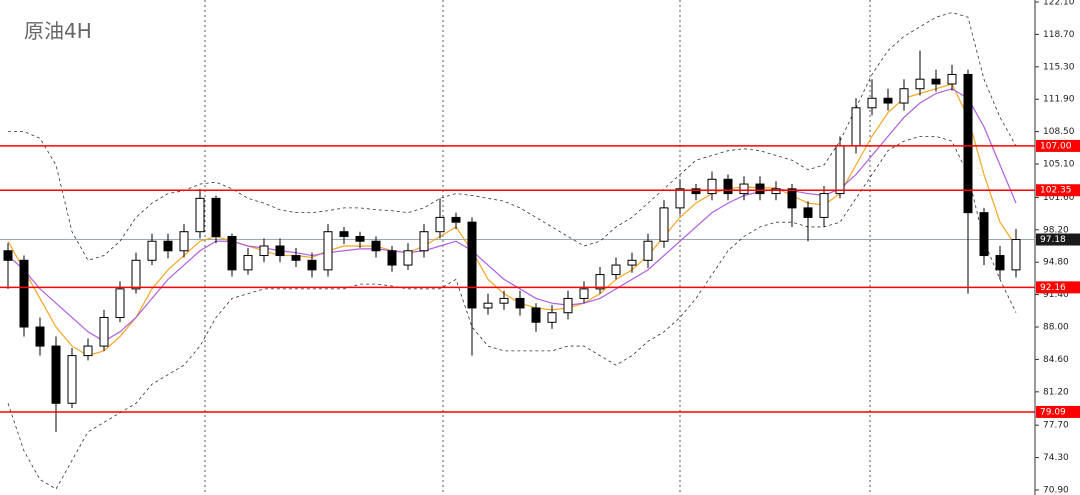 This screenshot has height=495, width=1080. What do you see at coordinates (1056, 490) in the screenshot?
I see `y-tick-label: 70.90` at bounding box center [1056, 490].